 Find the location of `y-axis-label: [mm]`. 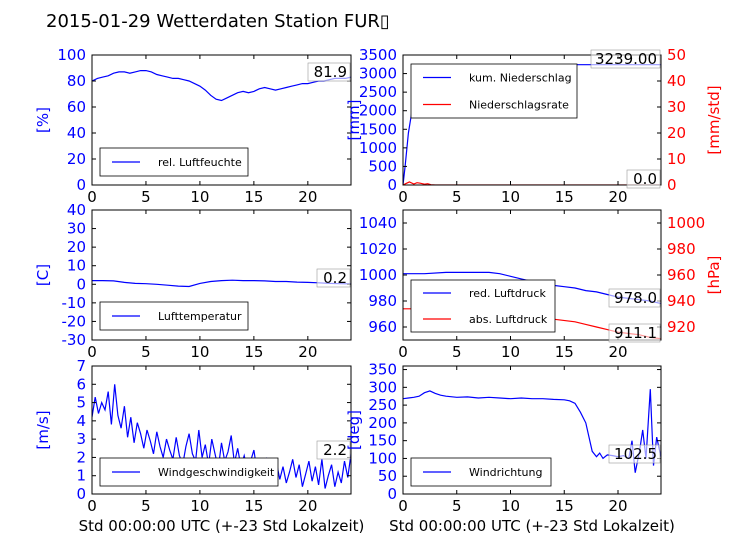

y-axis-label: [mm] is located at coordinates (354, 120).